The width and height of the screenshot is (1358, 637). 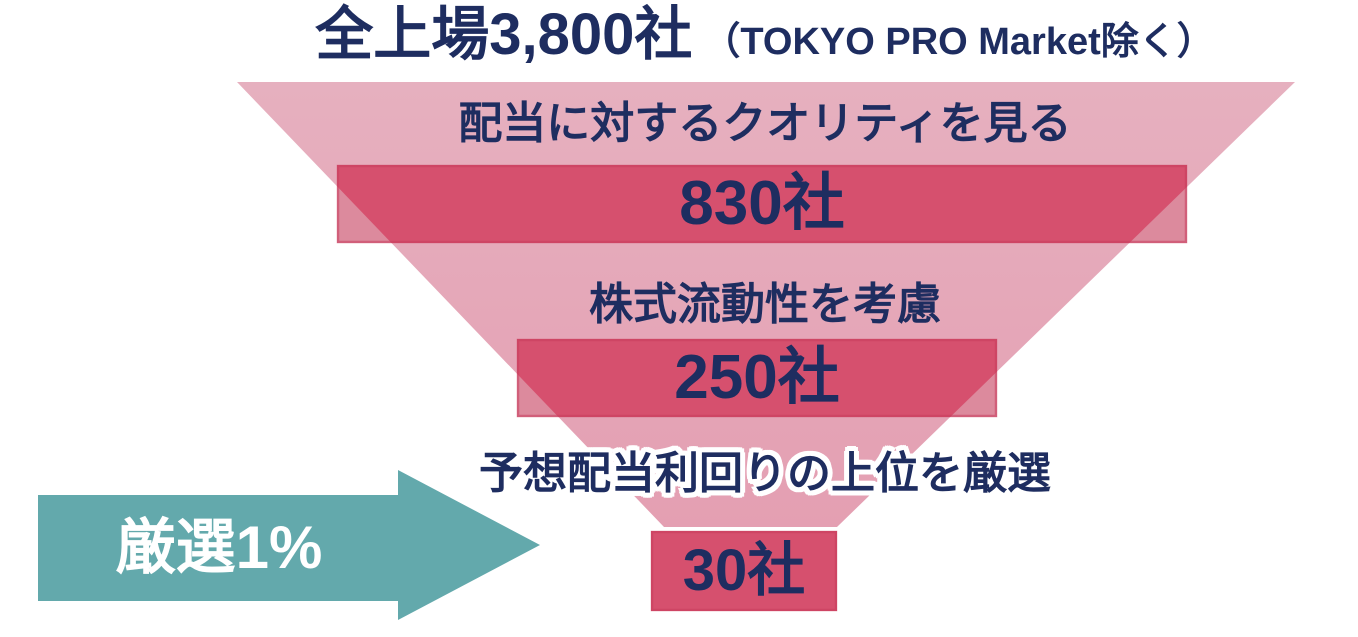 What do you see at coordinates (504, 34) in the screenshot?
I see `title-main: 全上場3,800社` at bounding box center [504, 34].